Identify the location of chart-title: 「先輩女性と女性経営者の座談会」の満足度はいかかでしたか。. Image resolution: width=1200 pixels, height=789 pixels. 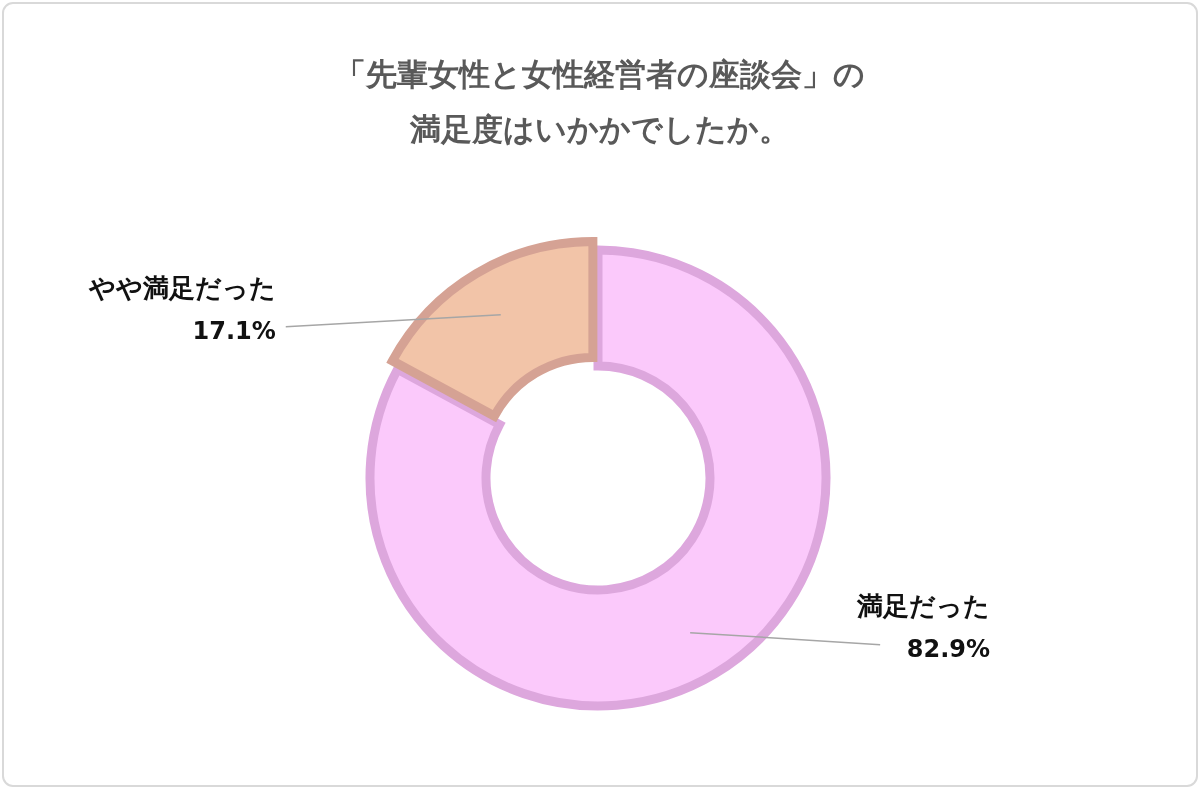
(600, 101).